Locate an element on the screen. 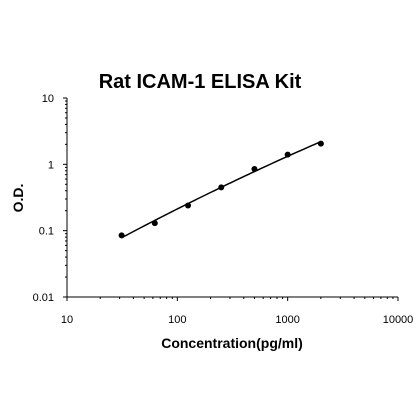  chart-title: Rat ICAM-1 ELISA Kit is located at coordinates (200, 82).